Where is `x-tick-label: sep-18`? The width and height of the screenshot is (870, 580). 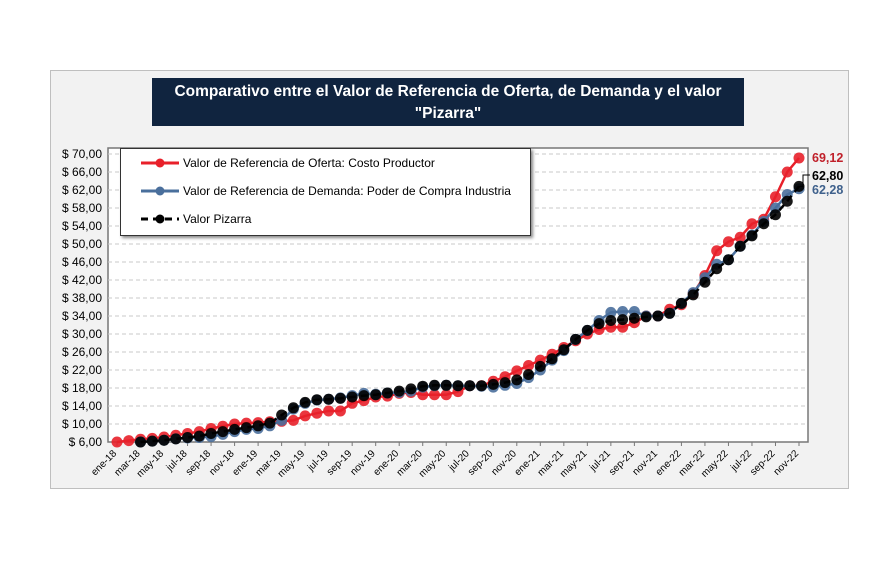 x-tick-label: sep-18 is located at coordinates (199, 463).